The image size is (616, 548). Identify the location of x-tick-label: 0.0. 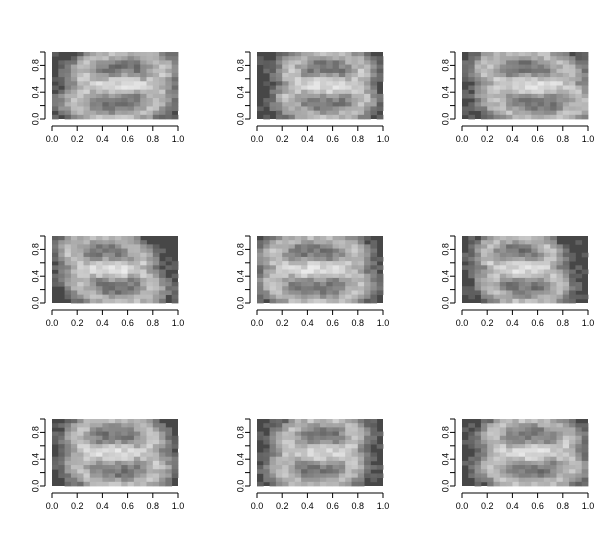
(52, 323).